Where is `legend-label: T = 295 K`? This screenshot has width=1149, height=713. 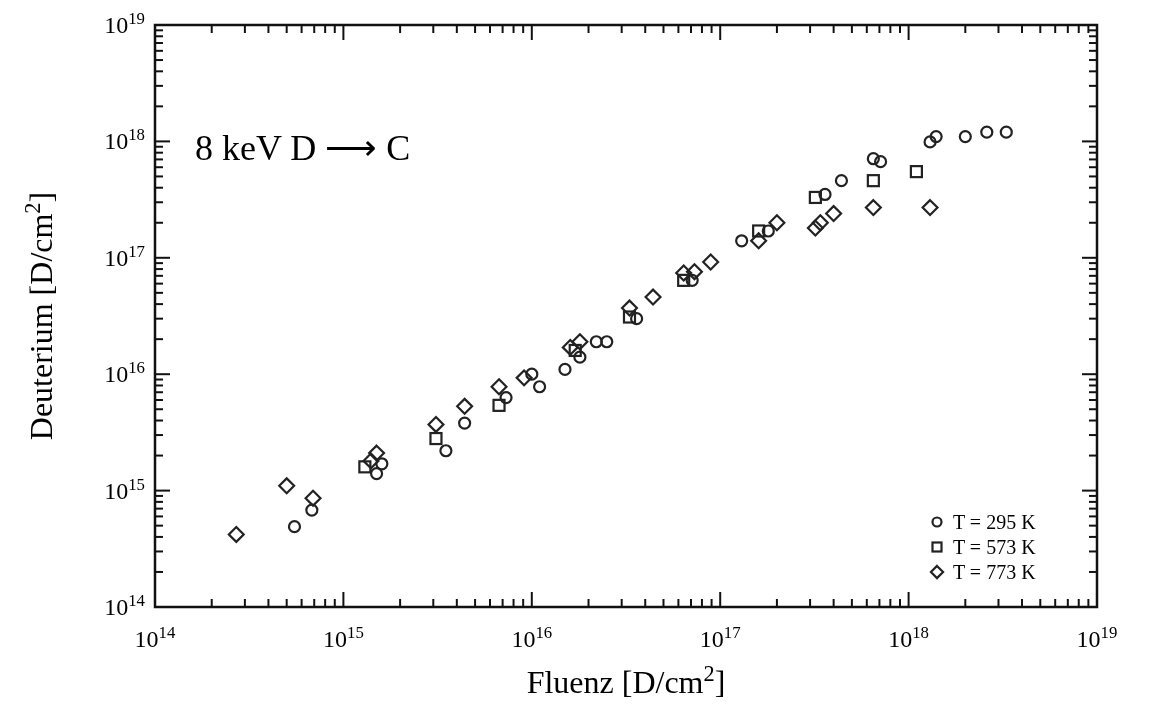
legend-label: T = 295 K is located at coordinates (995, 522).